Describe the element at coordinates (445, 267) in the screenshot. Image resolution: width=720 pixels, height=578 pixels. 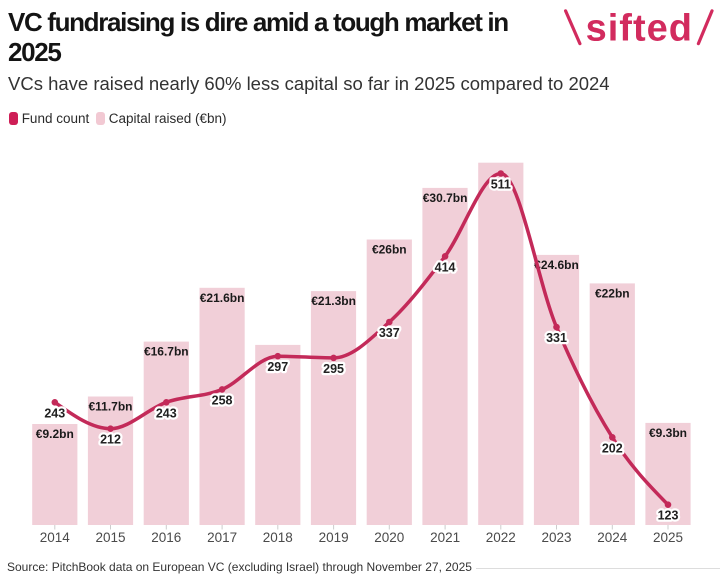
I see `svg-text: 414` at that location.